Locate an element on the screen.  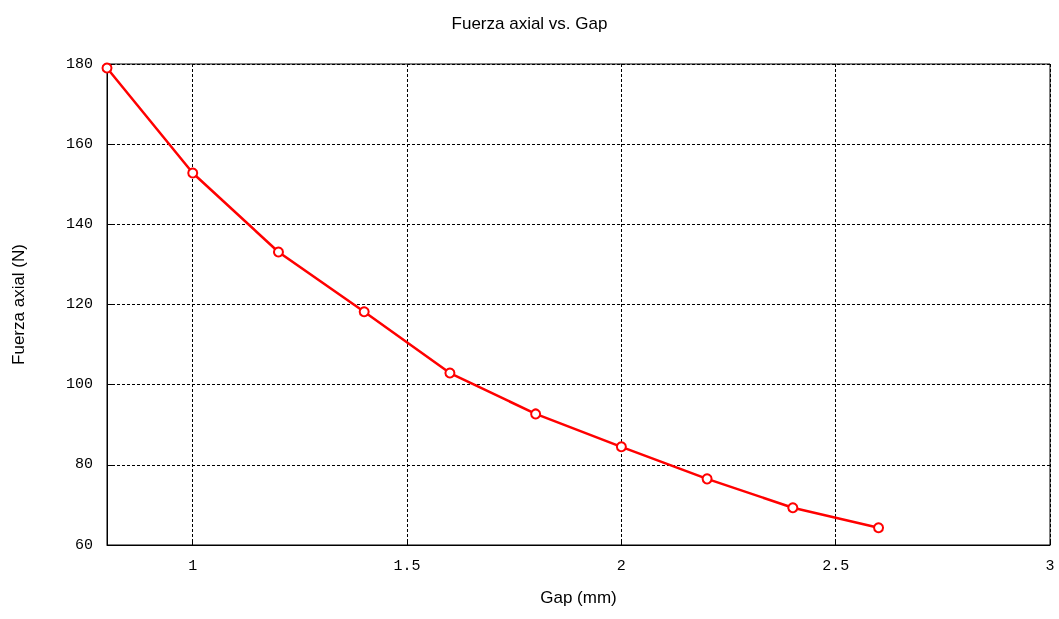
y-tick-label: 120 is located at coordinates (79, 304).